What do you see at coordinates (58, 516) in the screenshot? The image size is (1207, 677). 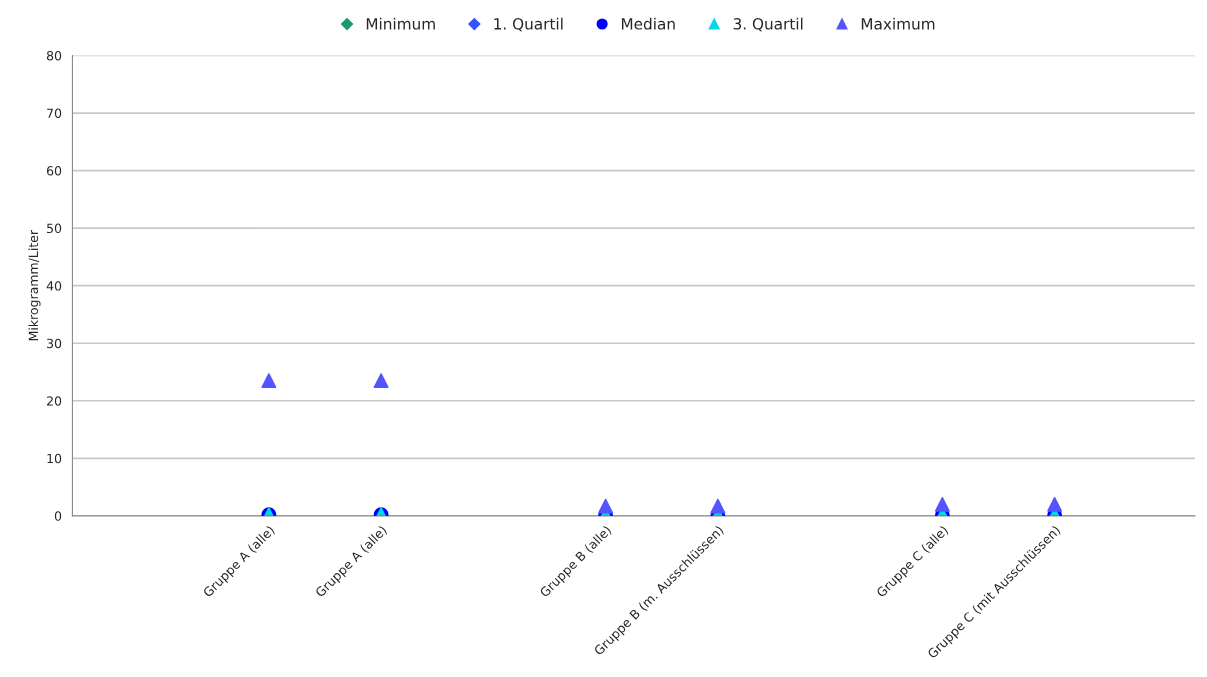 I see `y-tick-label: 0` at bounding box center [58, 516].